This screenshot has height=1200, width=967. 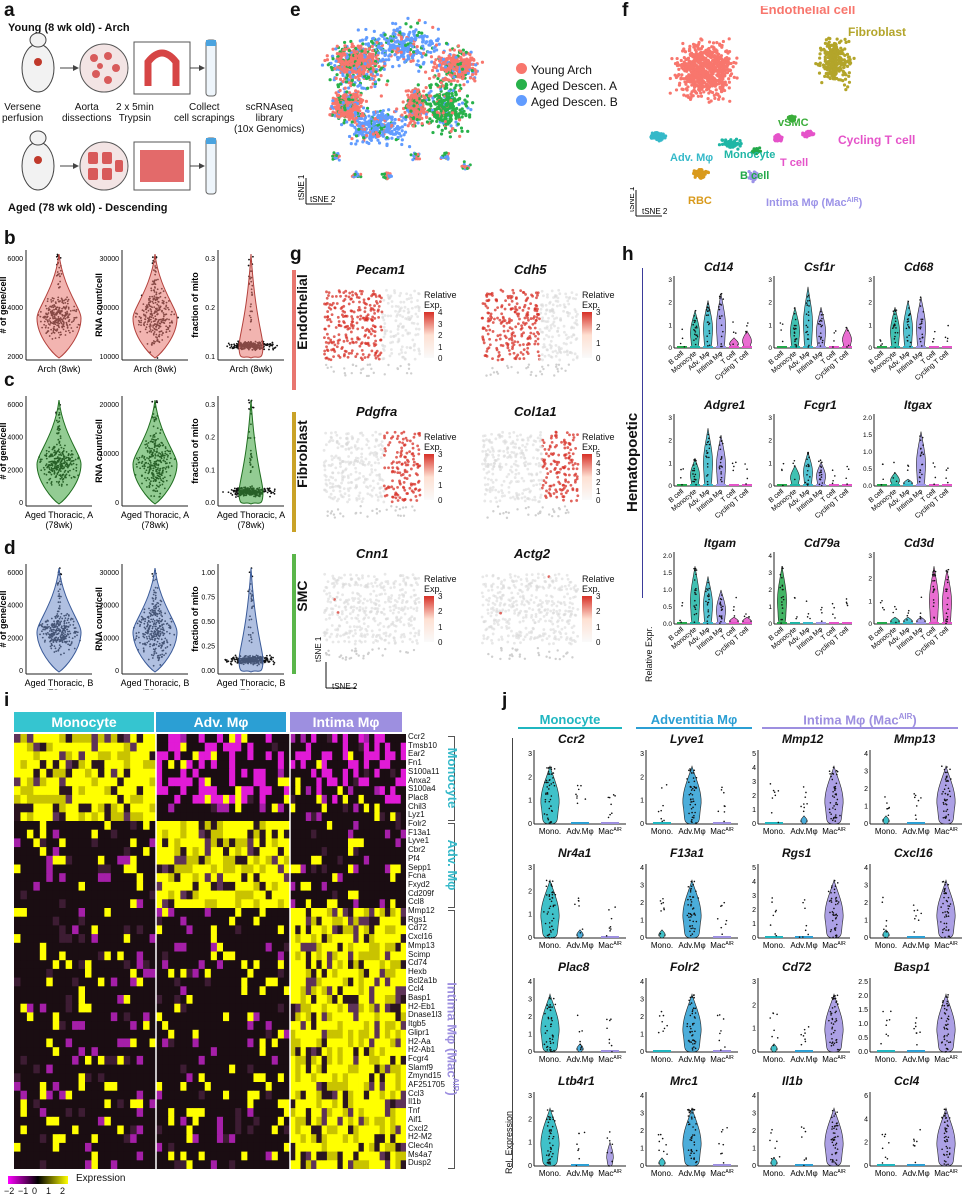 What do you see at coordinates (15, 259) in the screenshot?
I see `y-tick-label: 6000` at bounding box center [15, 259].